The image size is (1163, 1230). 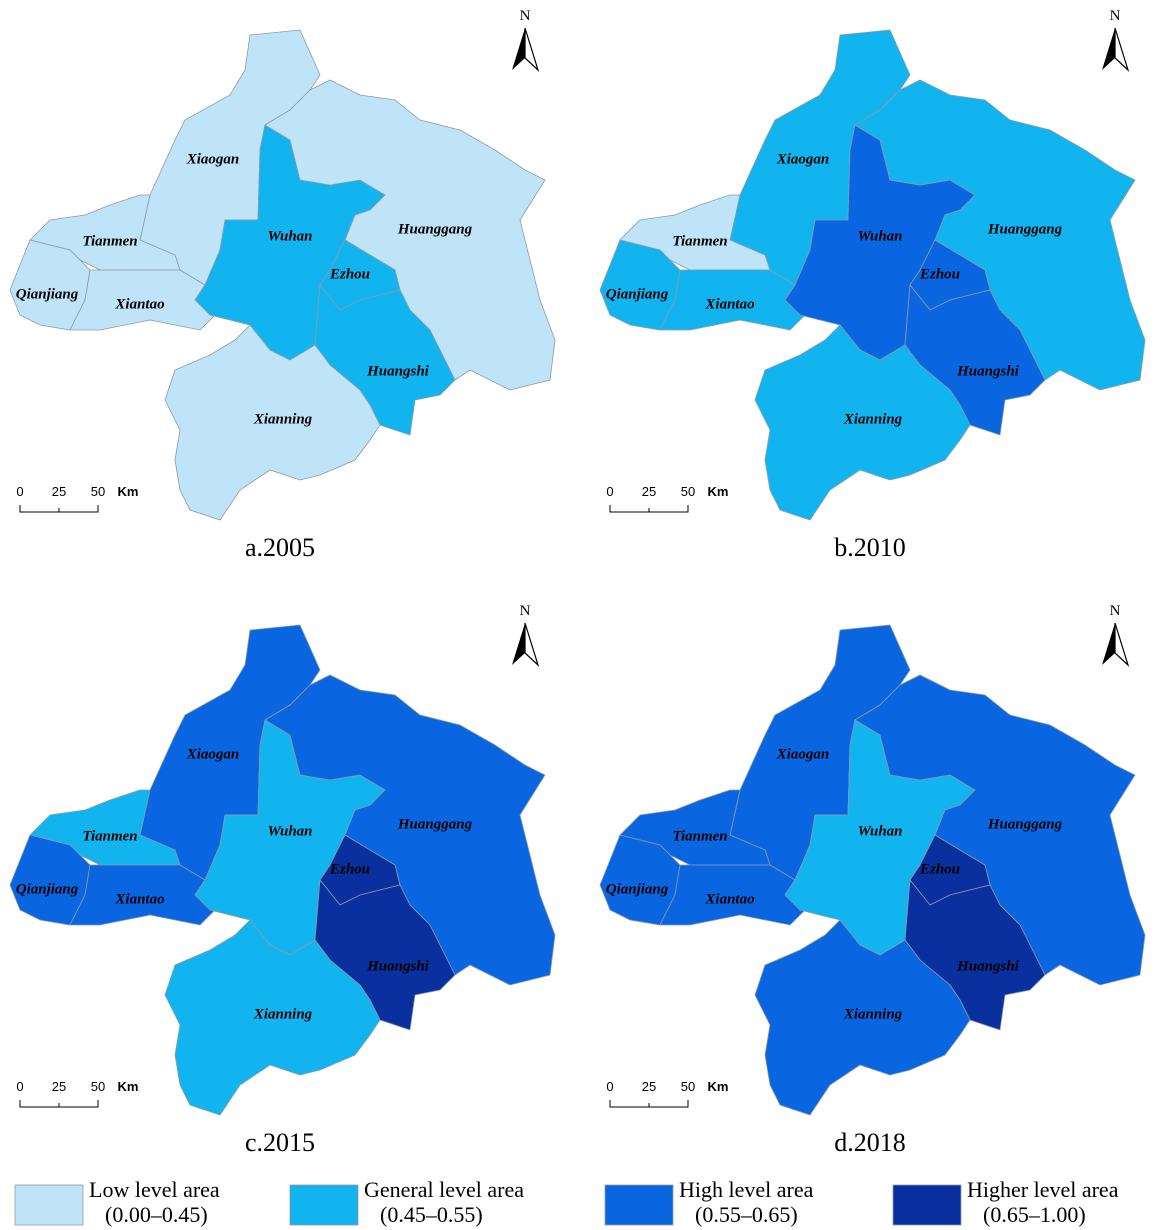 What do you see at coordinates (746, 1214) in the screenshot?
I see `legend-range: (0.55–0.65)` at bounding box center [746, 1214].